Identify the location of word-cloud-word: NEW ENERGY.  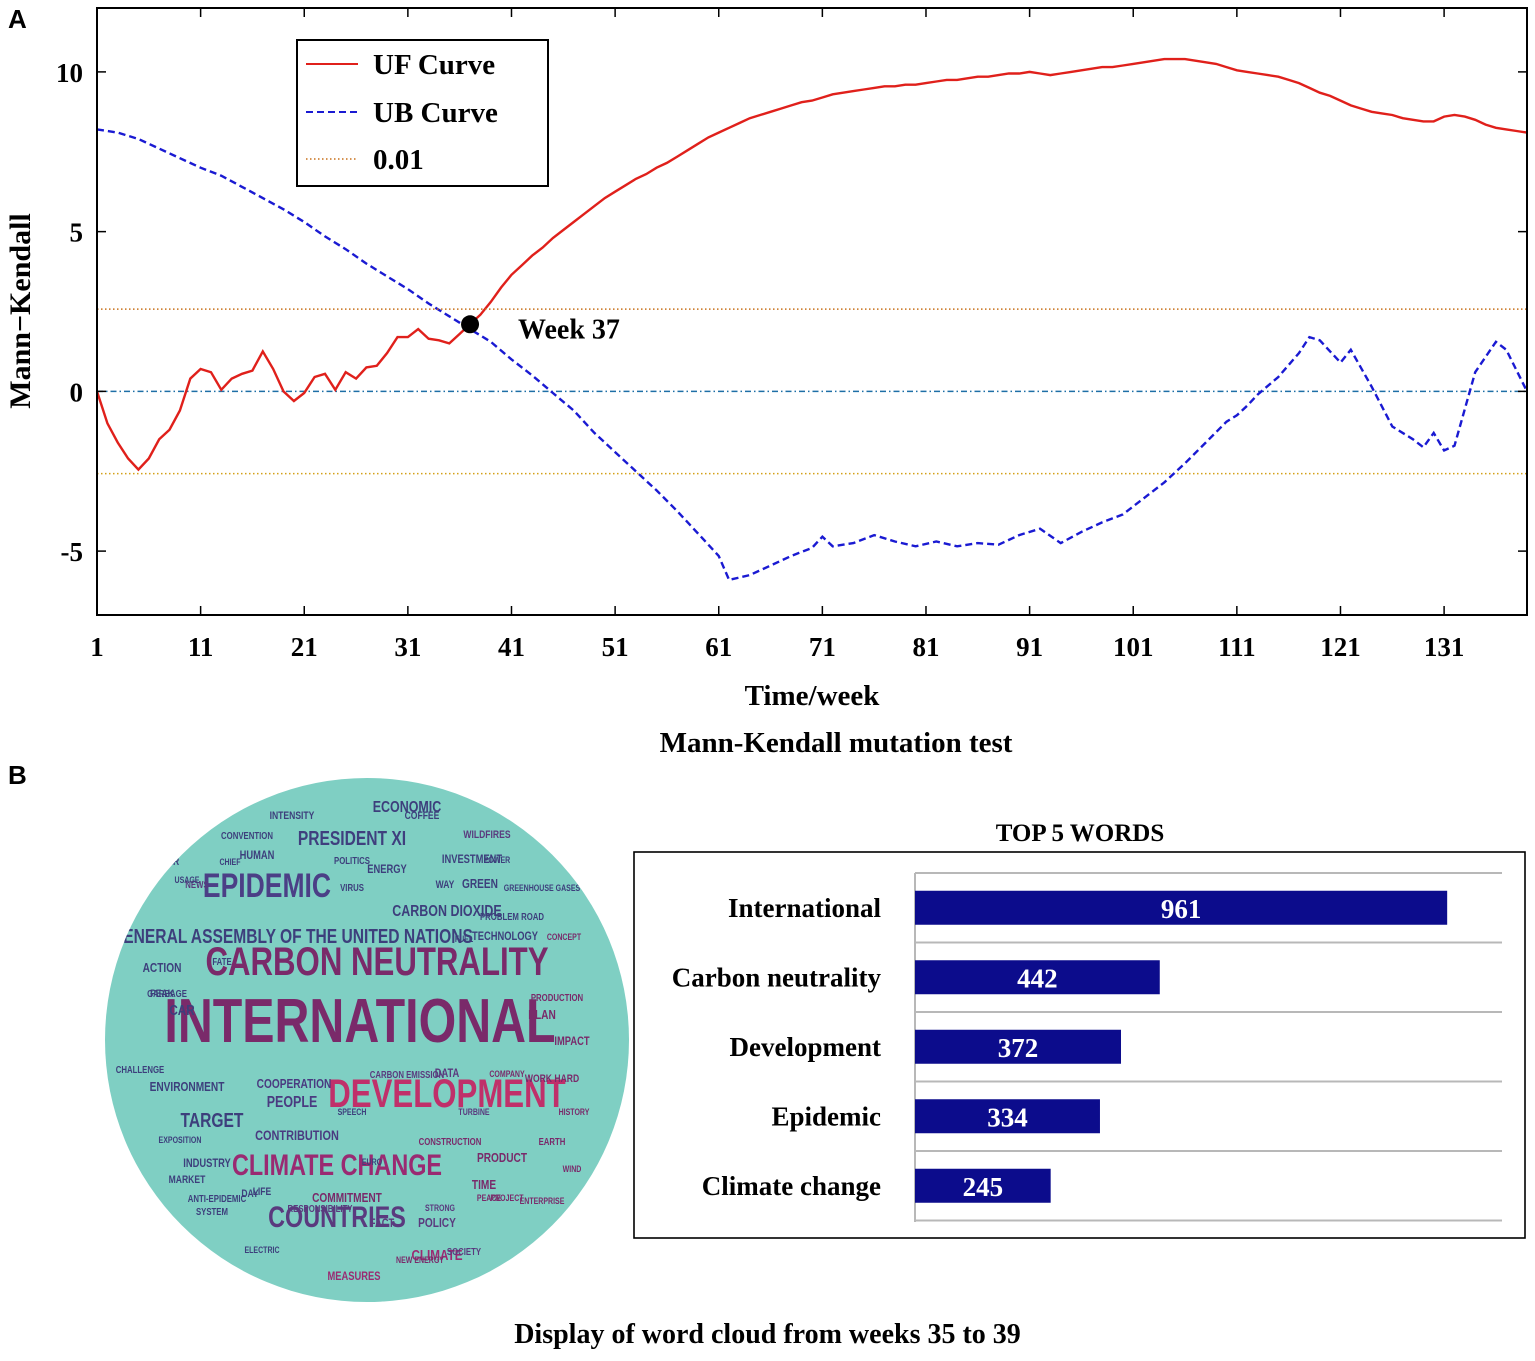
(420, 1260).